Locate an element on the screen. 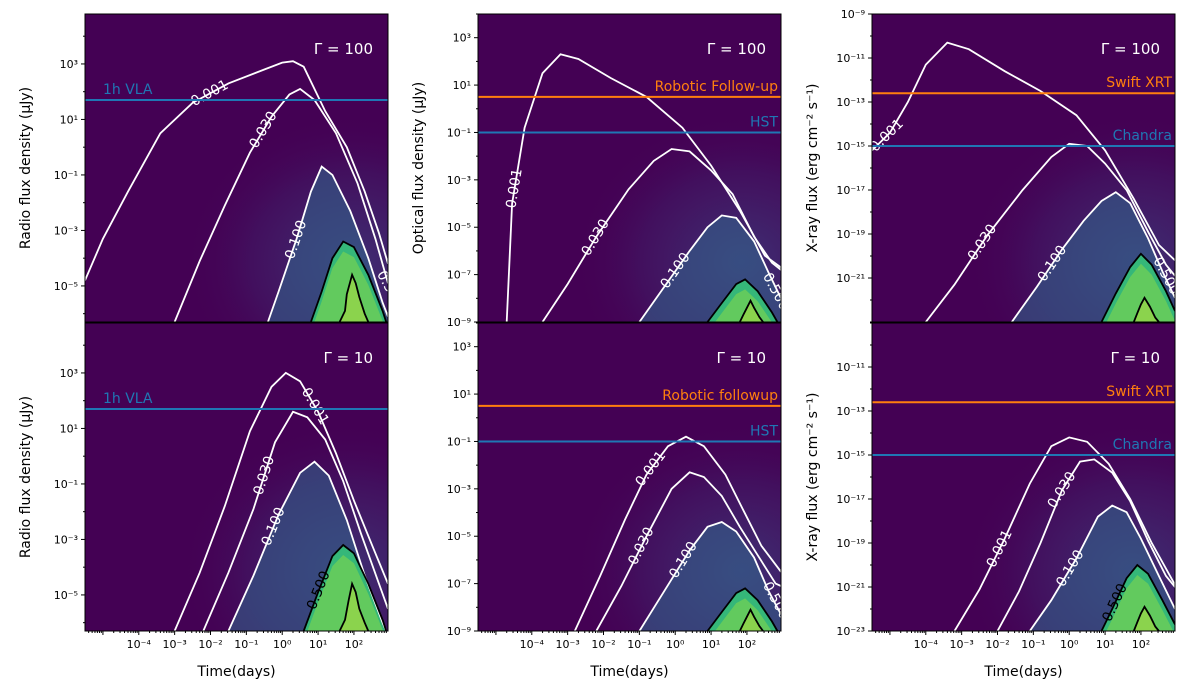  y-tick-label: 10⁻²³ is located at coordinates (850, 631).